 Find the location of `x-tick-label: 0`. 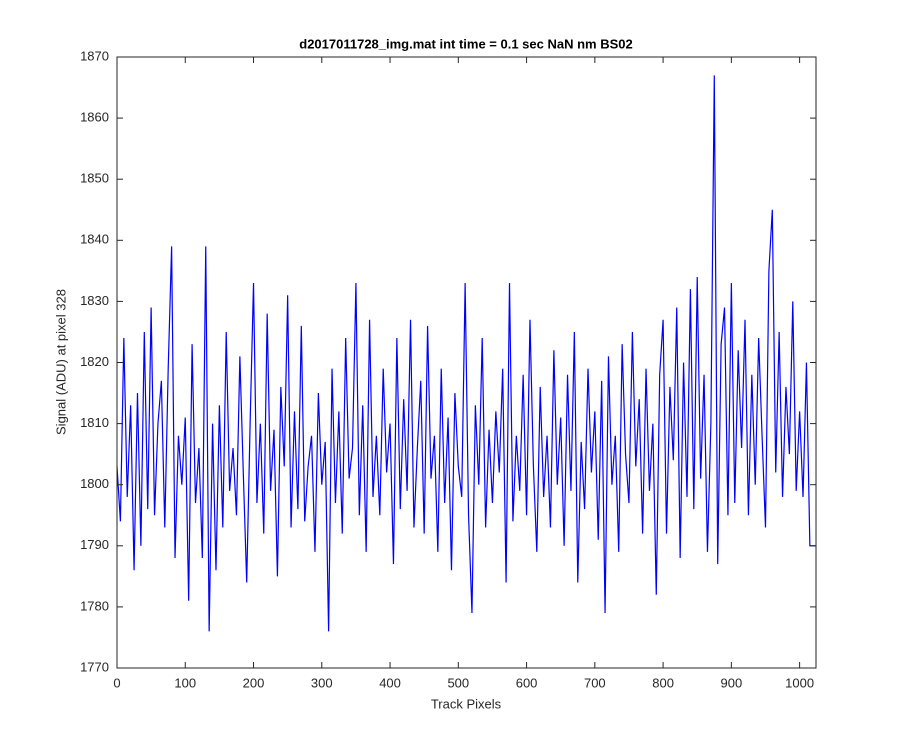

x-tick-label: 0 is located at coordinates (116, 682).